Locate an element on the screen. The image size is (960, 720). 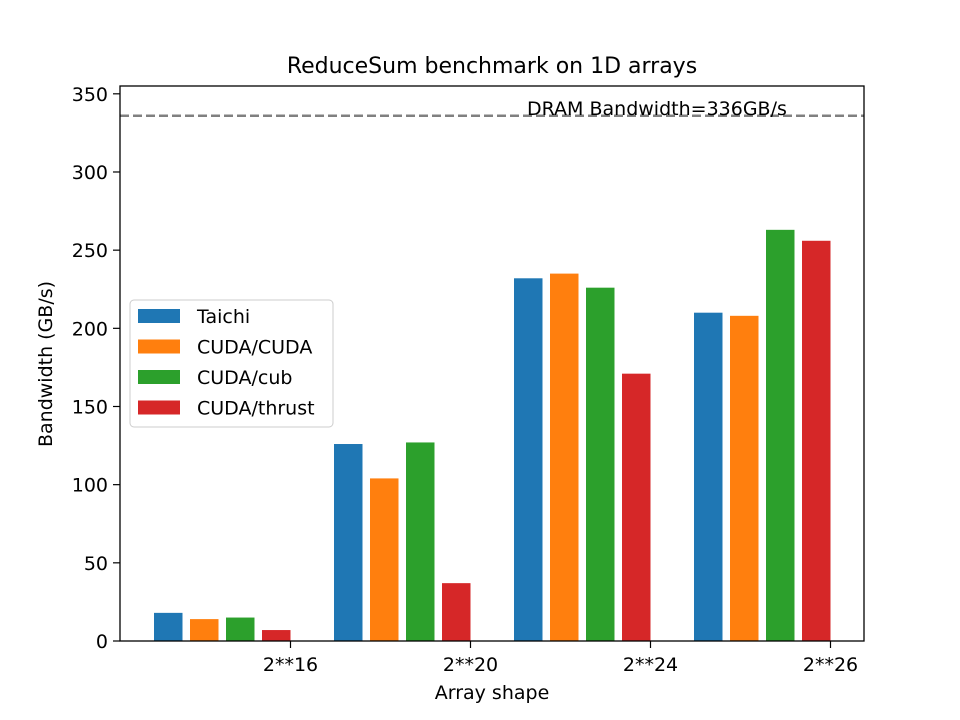
legend: Taichi CUDA/CUDA CUDA/cub CUDA/thrust is located at coordinates (231, 363).